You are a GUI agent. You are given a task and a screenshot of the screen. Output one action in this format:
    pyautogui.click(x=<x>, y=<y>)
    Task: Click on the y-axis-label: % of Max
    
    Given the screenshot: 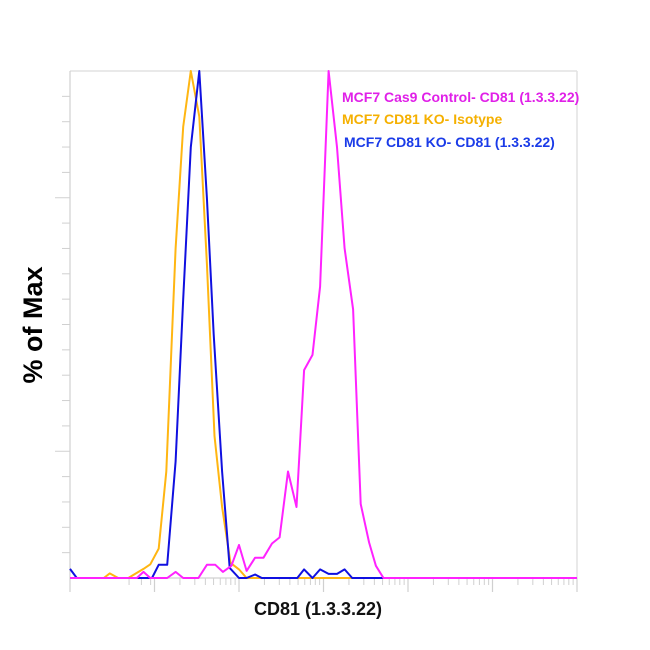 What is the action you would take?
    pyautogui.click(x=33, y=324)
    